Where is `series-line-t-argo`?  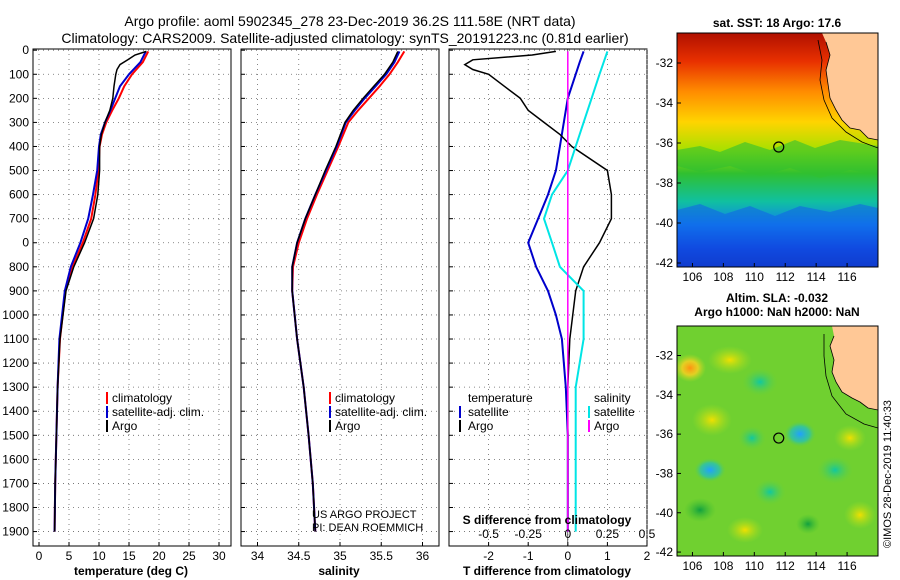 series-line-t-argo is located at coordinates (538, 291).